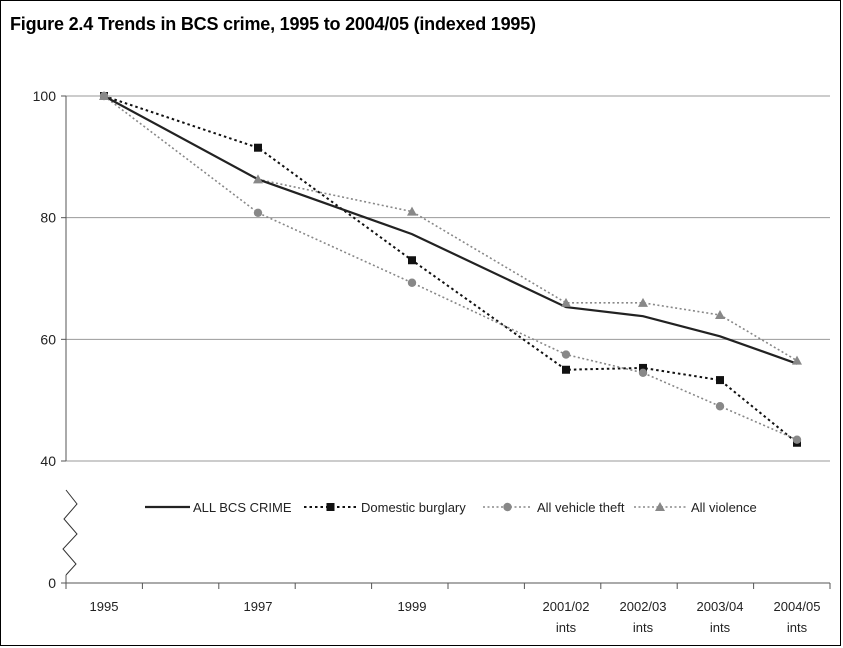 This screenshot has width=843, height=648. What do you see at coordinates (413, 507) in the screenshot?
I see `legend-label-domestic-burglary: Domestic burglary` at bounding box center [413, 507].